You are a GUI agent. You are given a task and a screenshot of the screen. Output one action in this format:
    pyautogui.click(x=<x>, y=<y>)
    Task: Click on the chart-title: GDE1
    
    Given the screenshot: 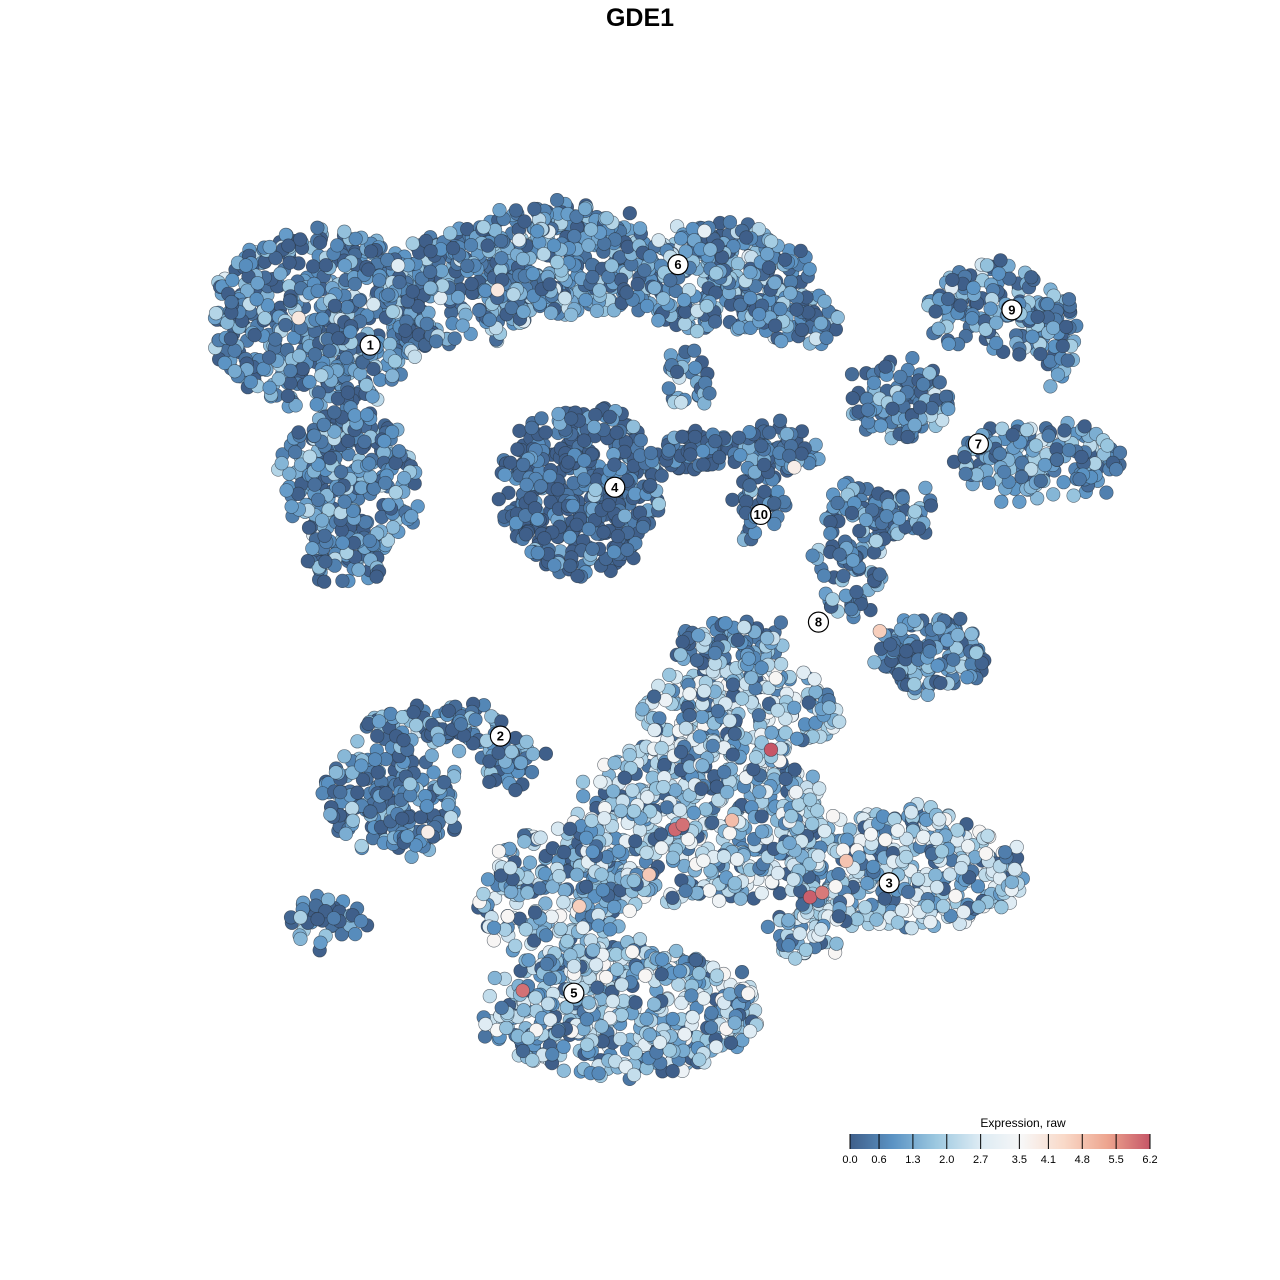 What is the action you would take?
    pyautogui.click(x=640, y=18)
    